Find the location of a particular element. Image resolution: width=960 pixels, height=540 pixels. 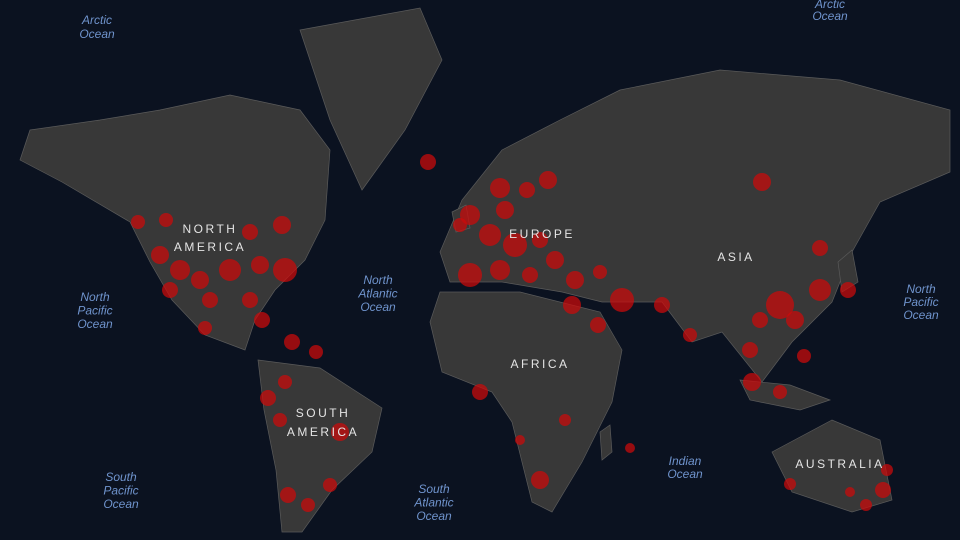

australia is located at coordinates (832, 466).